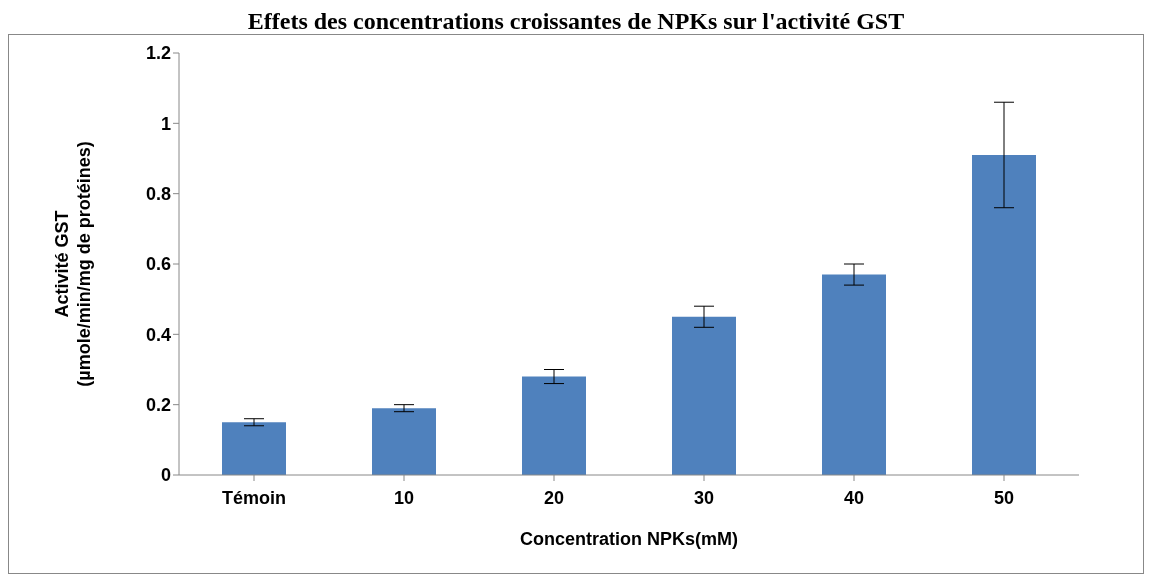  What do you see at coordinates (629, 539) in the screenshot?
I see `x-axis-title: Concentration NPKs(mM)` at bounding box center [629, 539].